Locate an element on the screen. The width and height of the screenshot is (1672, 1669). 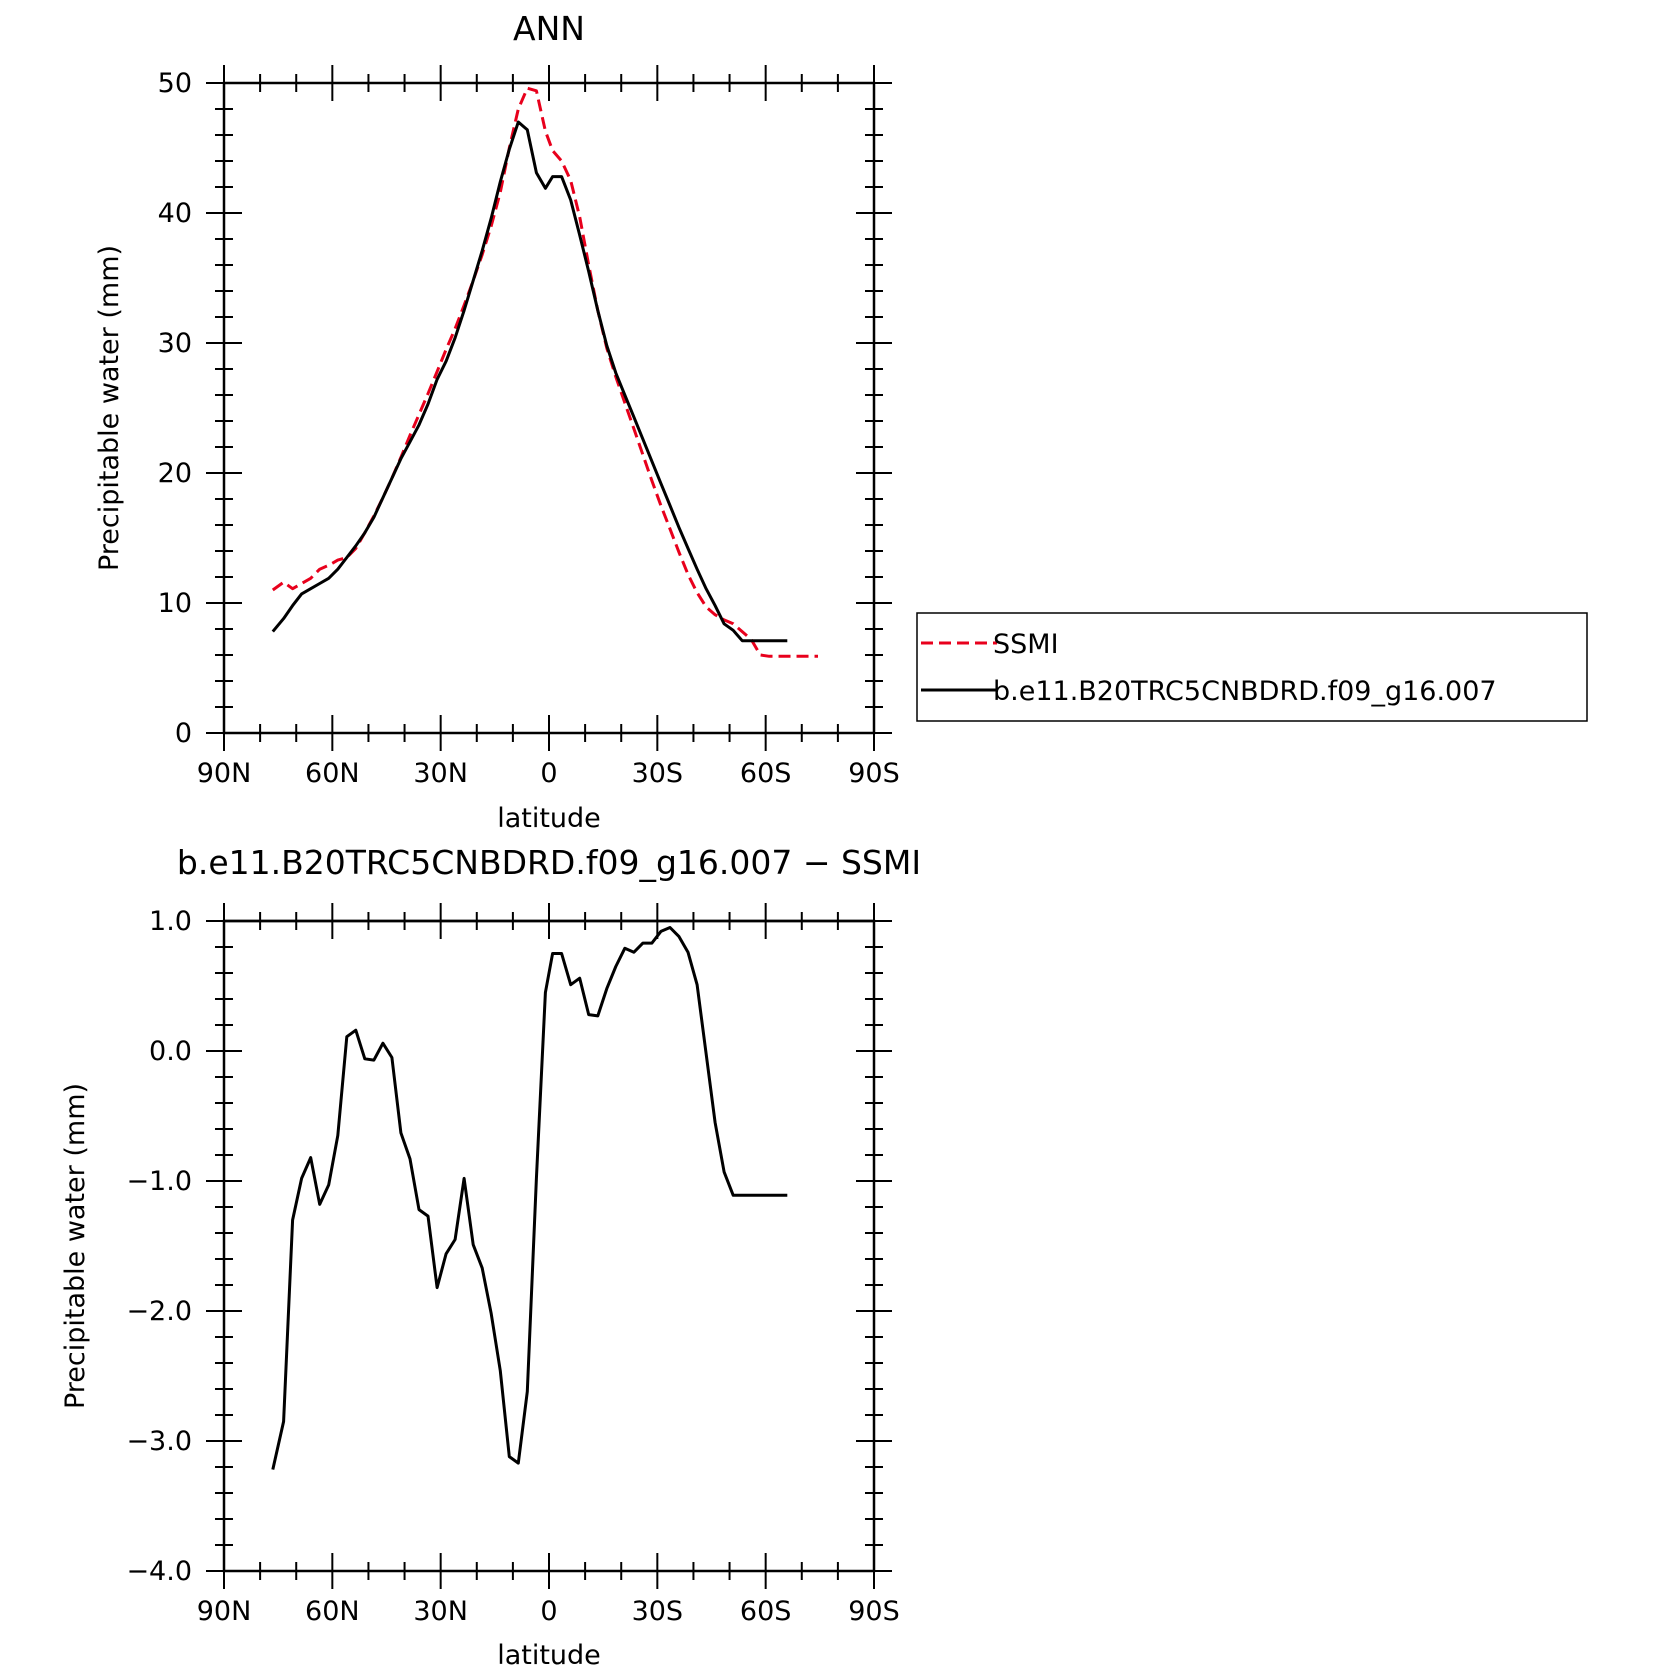
series-line-difference is located at coordinates (529, 1198).